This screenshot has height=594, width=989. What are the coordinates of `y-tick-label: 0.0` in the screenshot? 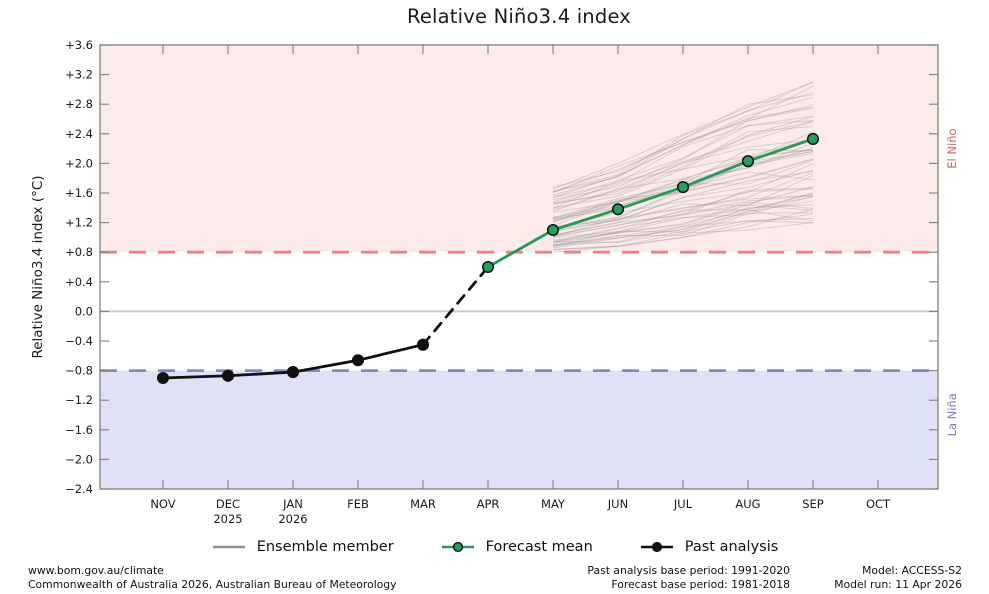 It's located at (84, 311).